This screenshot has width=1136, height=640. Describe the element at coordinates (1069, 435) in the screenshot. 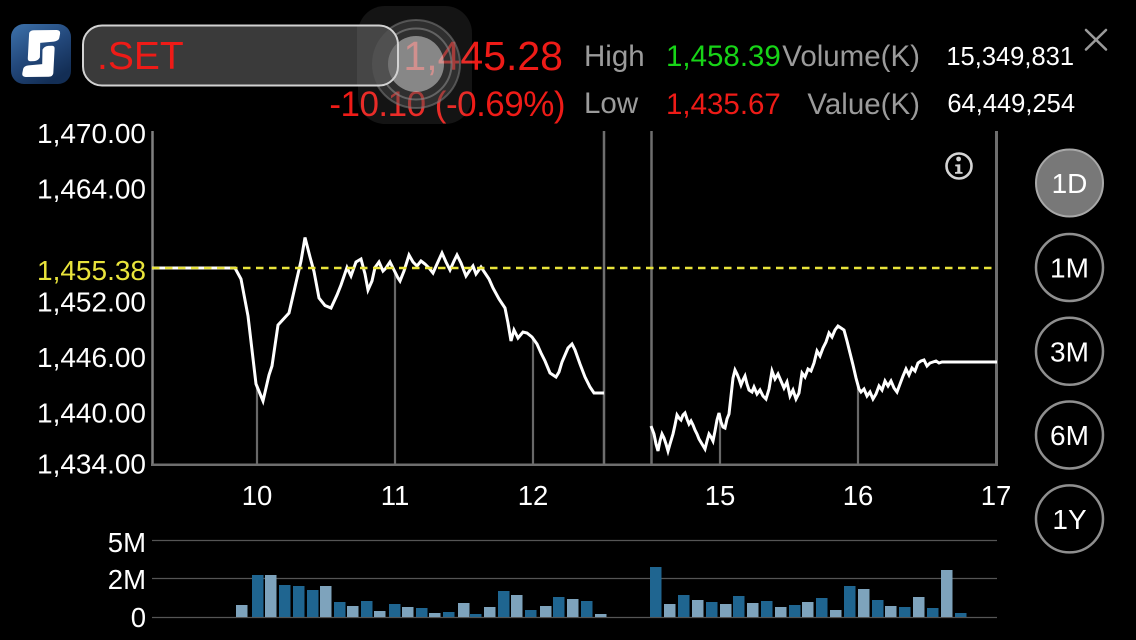

I see `svg-text: 6M` at that location.